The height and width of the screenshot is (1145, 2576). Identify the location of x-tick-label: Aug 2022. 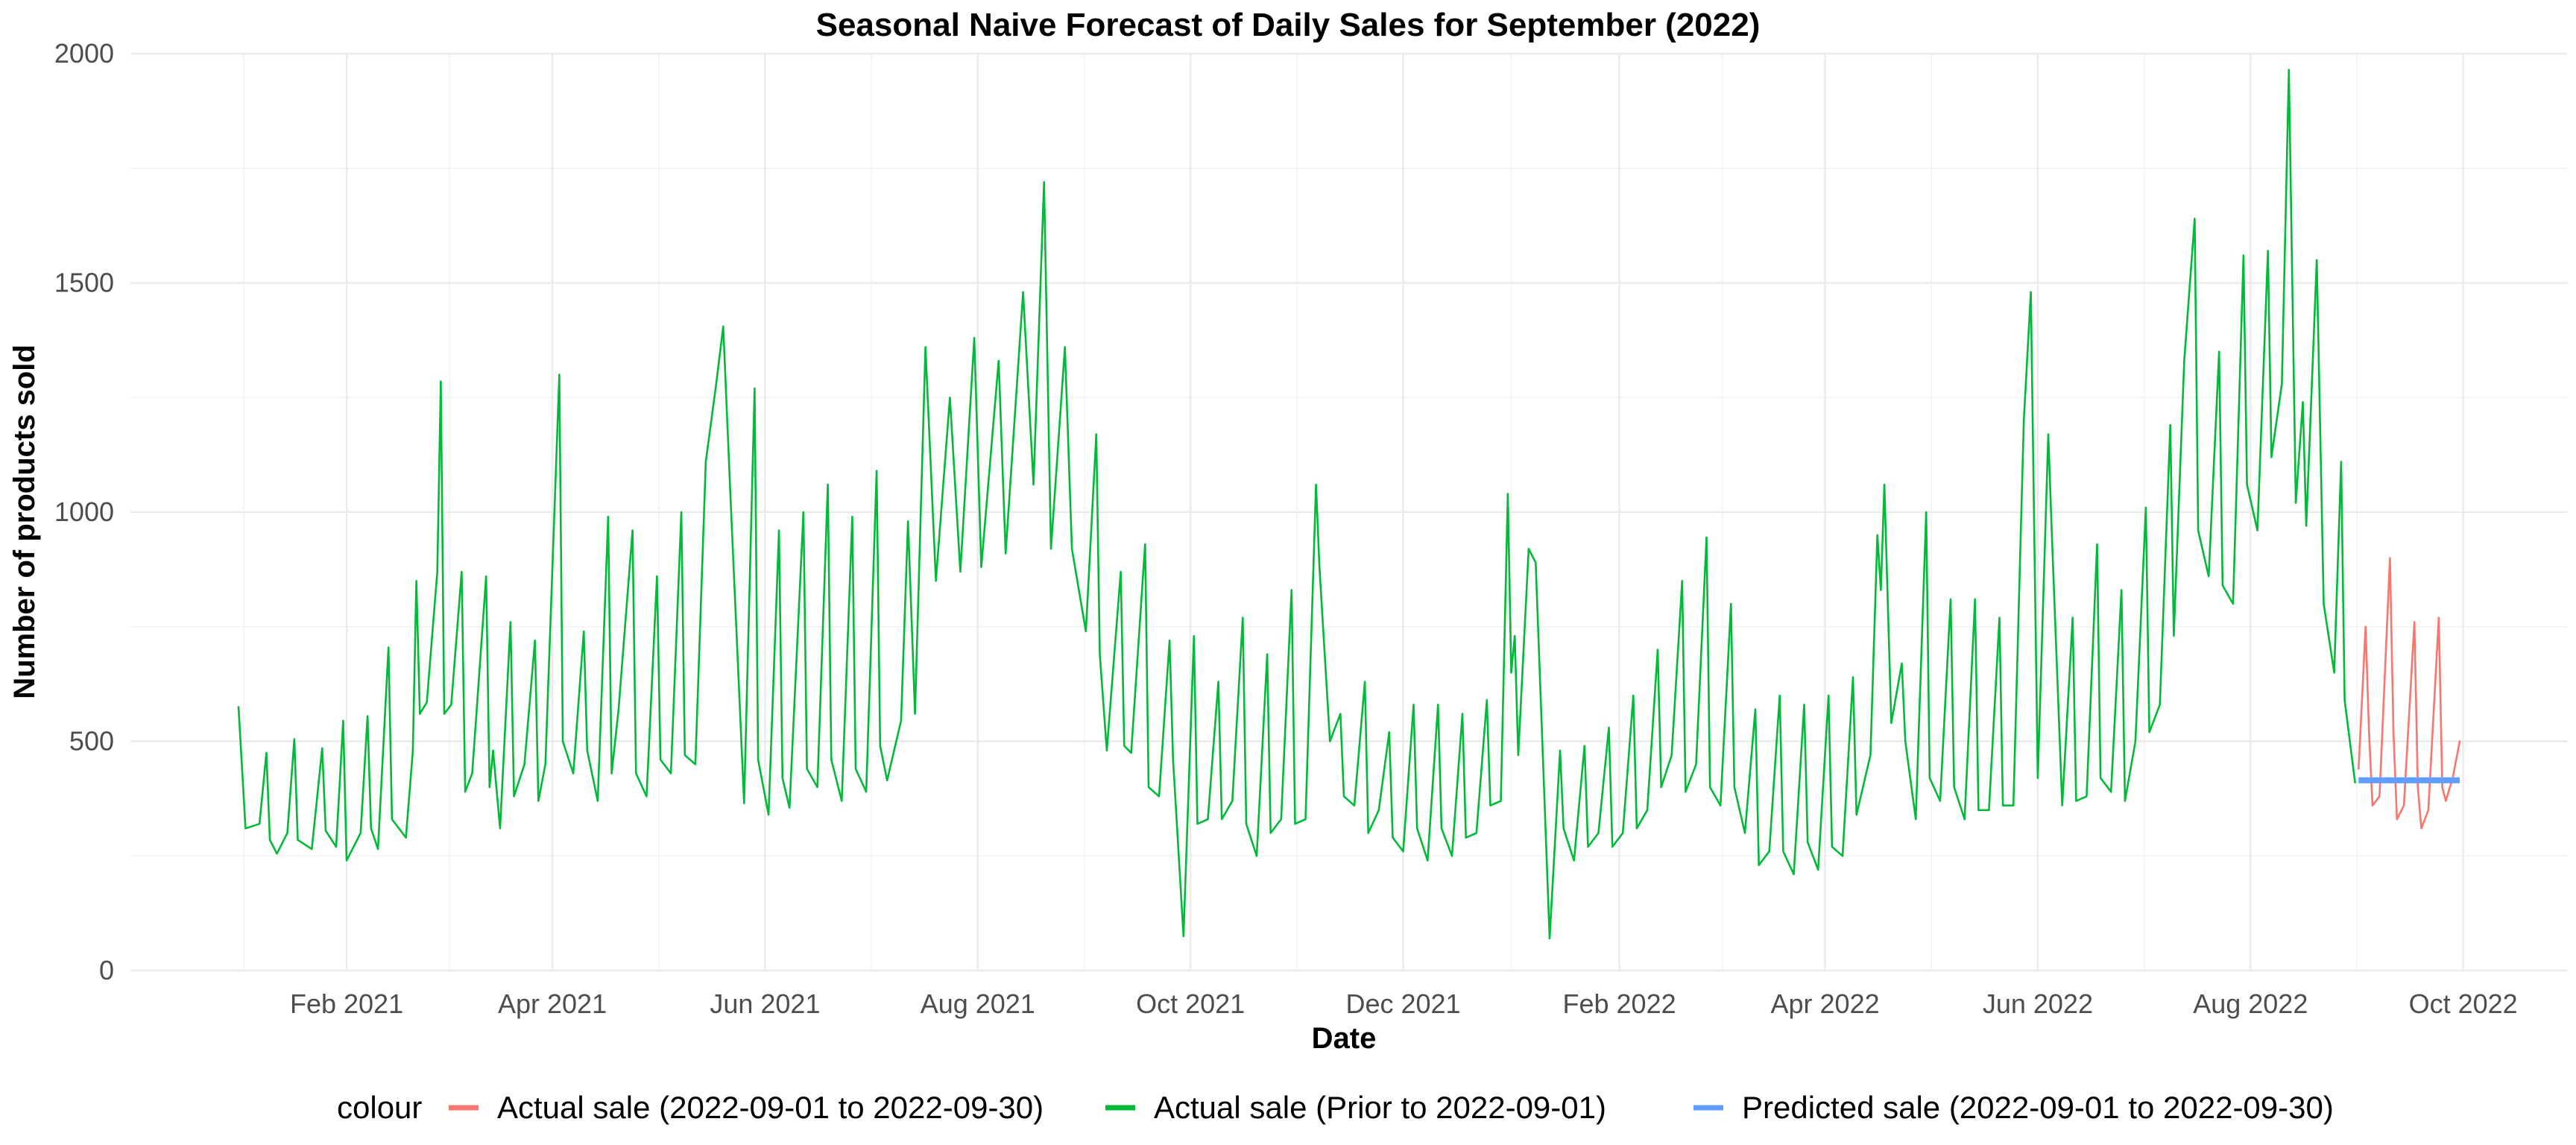
(2250, 1003).